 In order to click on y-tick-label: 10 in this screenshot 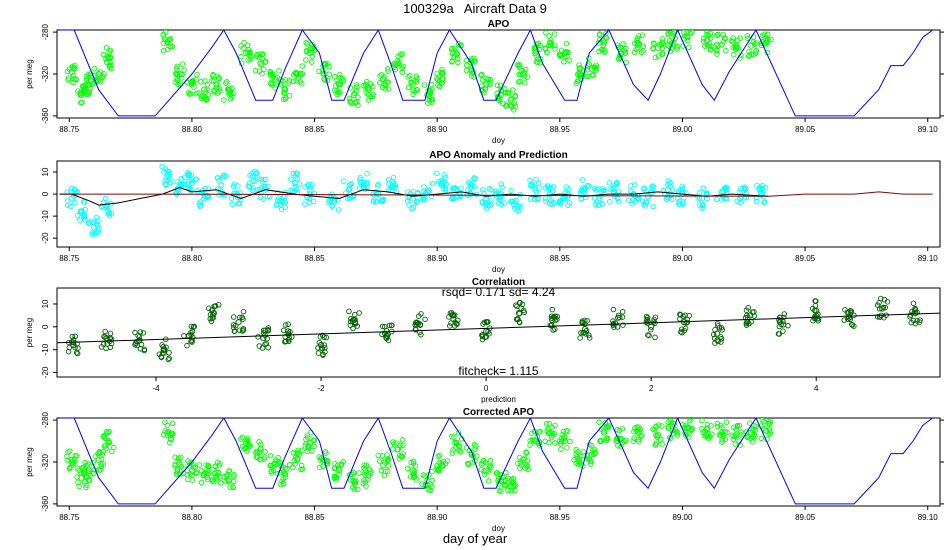, I will do `click(45, 303)`.